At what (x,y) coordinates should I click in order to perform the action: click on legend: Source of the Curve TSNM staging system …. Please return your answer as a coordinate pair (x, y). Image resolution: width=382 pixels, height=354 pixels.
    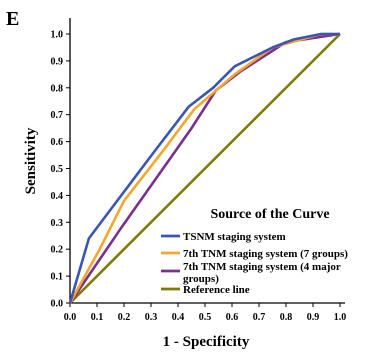
    Looking at the image, I should click on (254, 251).